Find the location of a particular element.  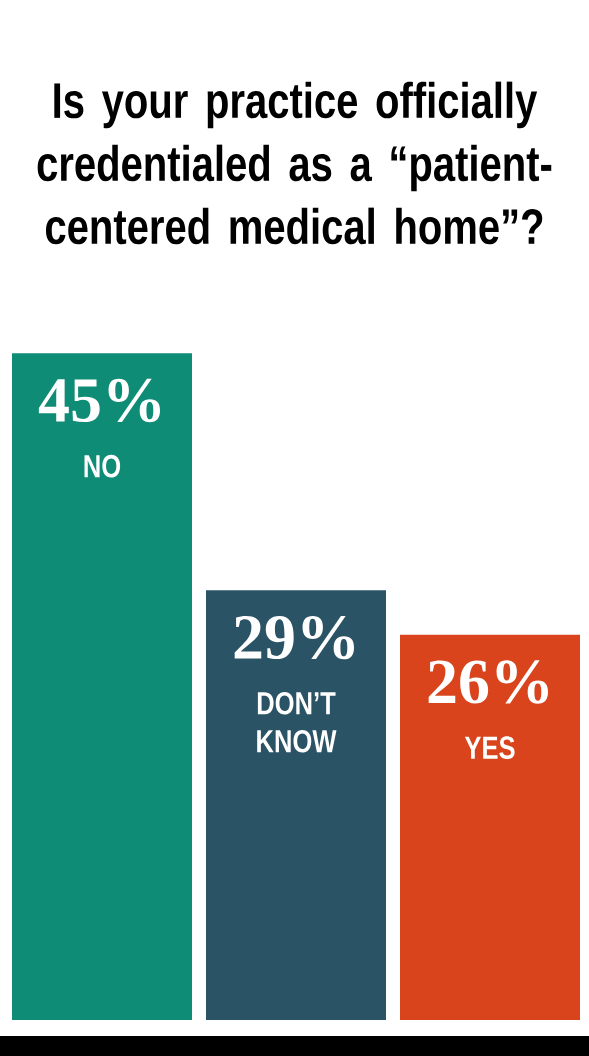

x-tick-label: NO is located at coordinates (102, 466).